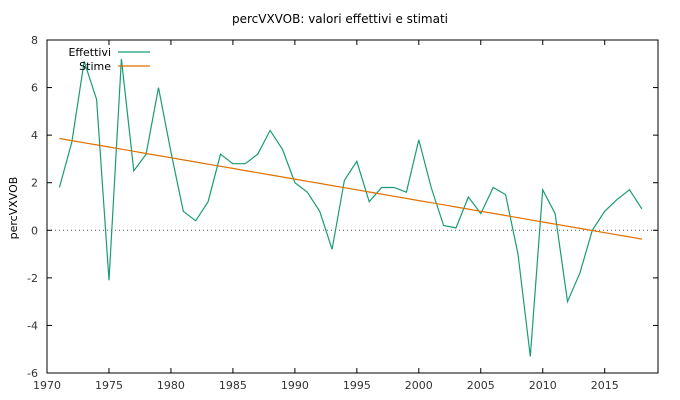  What do you see at coordinates (34, 135) in the screenshot?
I see `y-tick-label: 4` at bounding box center [34, 135].